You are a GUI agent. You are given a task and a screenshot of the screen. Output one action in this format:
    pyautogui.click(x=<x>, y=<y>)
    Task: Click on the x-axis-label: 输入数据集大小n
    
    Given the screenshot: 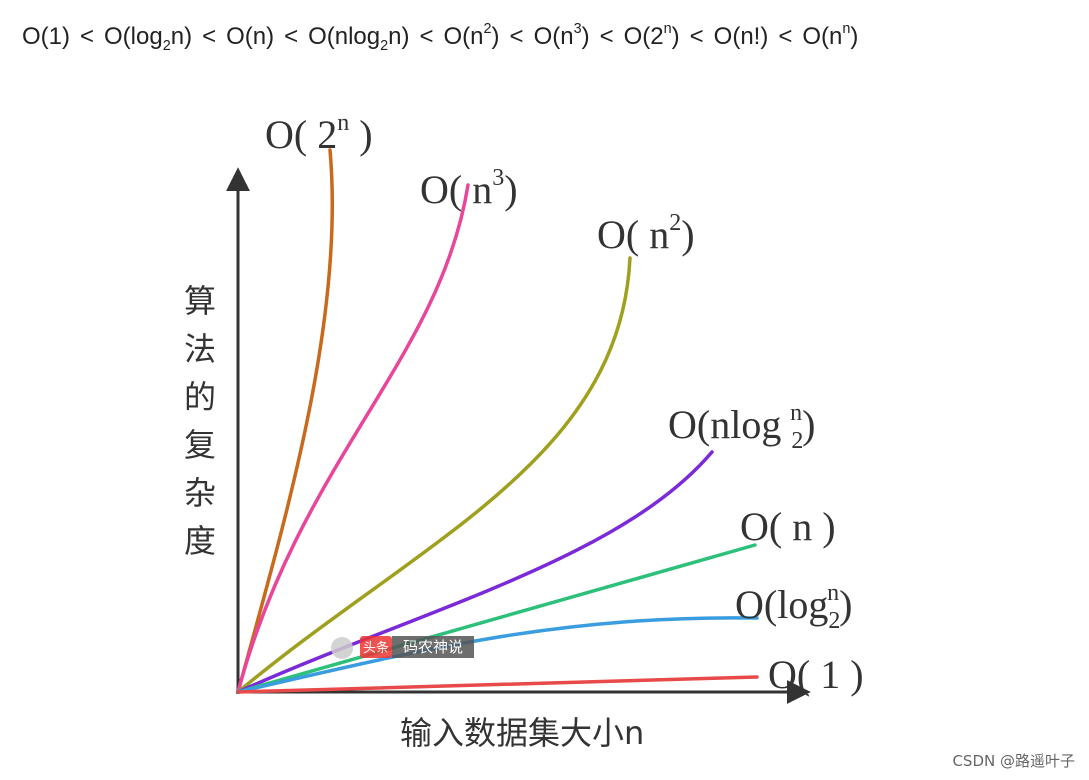 What is the action you would take?
    pyautogui.click(x=522, y=733)
    